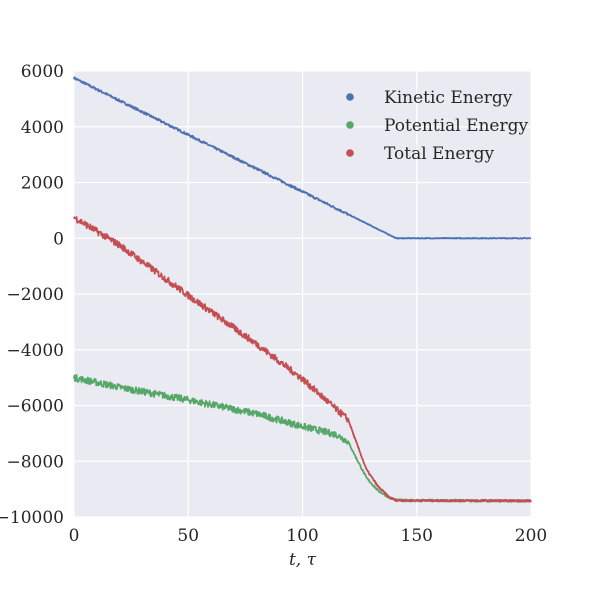 The height and width of the screenshot is (590, 590). I want to click on y-tick-label: −4000, so click(35, 351).